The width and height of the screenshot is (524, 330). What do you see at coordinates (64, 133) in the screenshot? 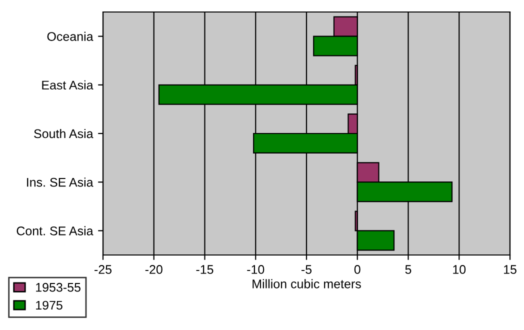
I see `y-tick-label: South Asia` at bounding box center [64, 133].